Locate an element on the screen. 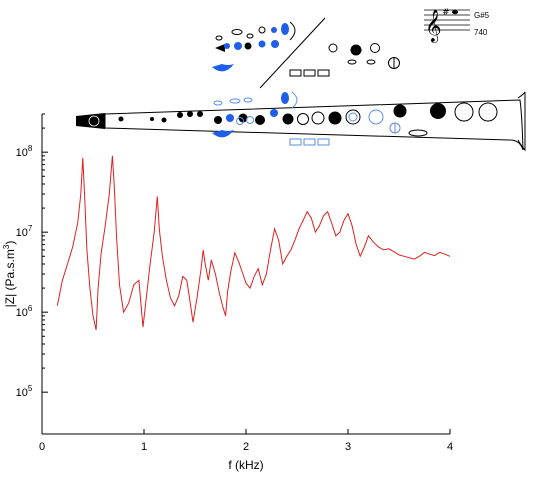 Image resolution: width=560 pixels, height=480 pixels. y-axis-title: |Z| (Pa.s.m3) is located at coordinates (9, 274).